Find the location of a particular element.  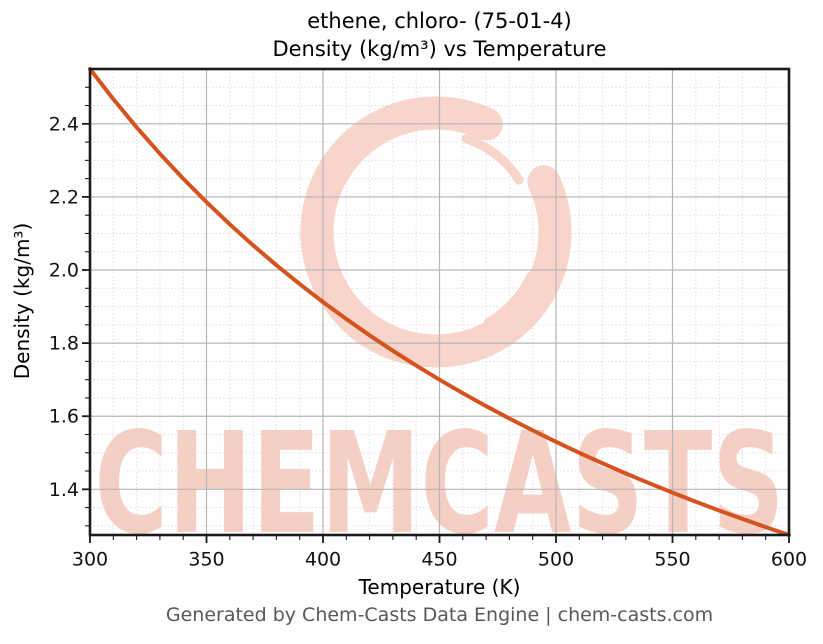

x-tick-label: 400 is located at coordinates (323, 560).